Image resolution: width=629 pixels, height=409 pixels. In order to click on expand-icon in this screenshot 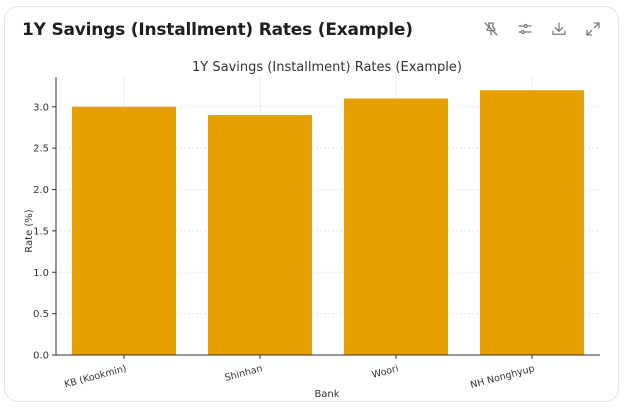, I will do `click(593, 31)`.